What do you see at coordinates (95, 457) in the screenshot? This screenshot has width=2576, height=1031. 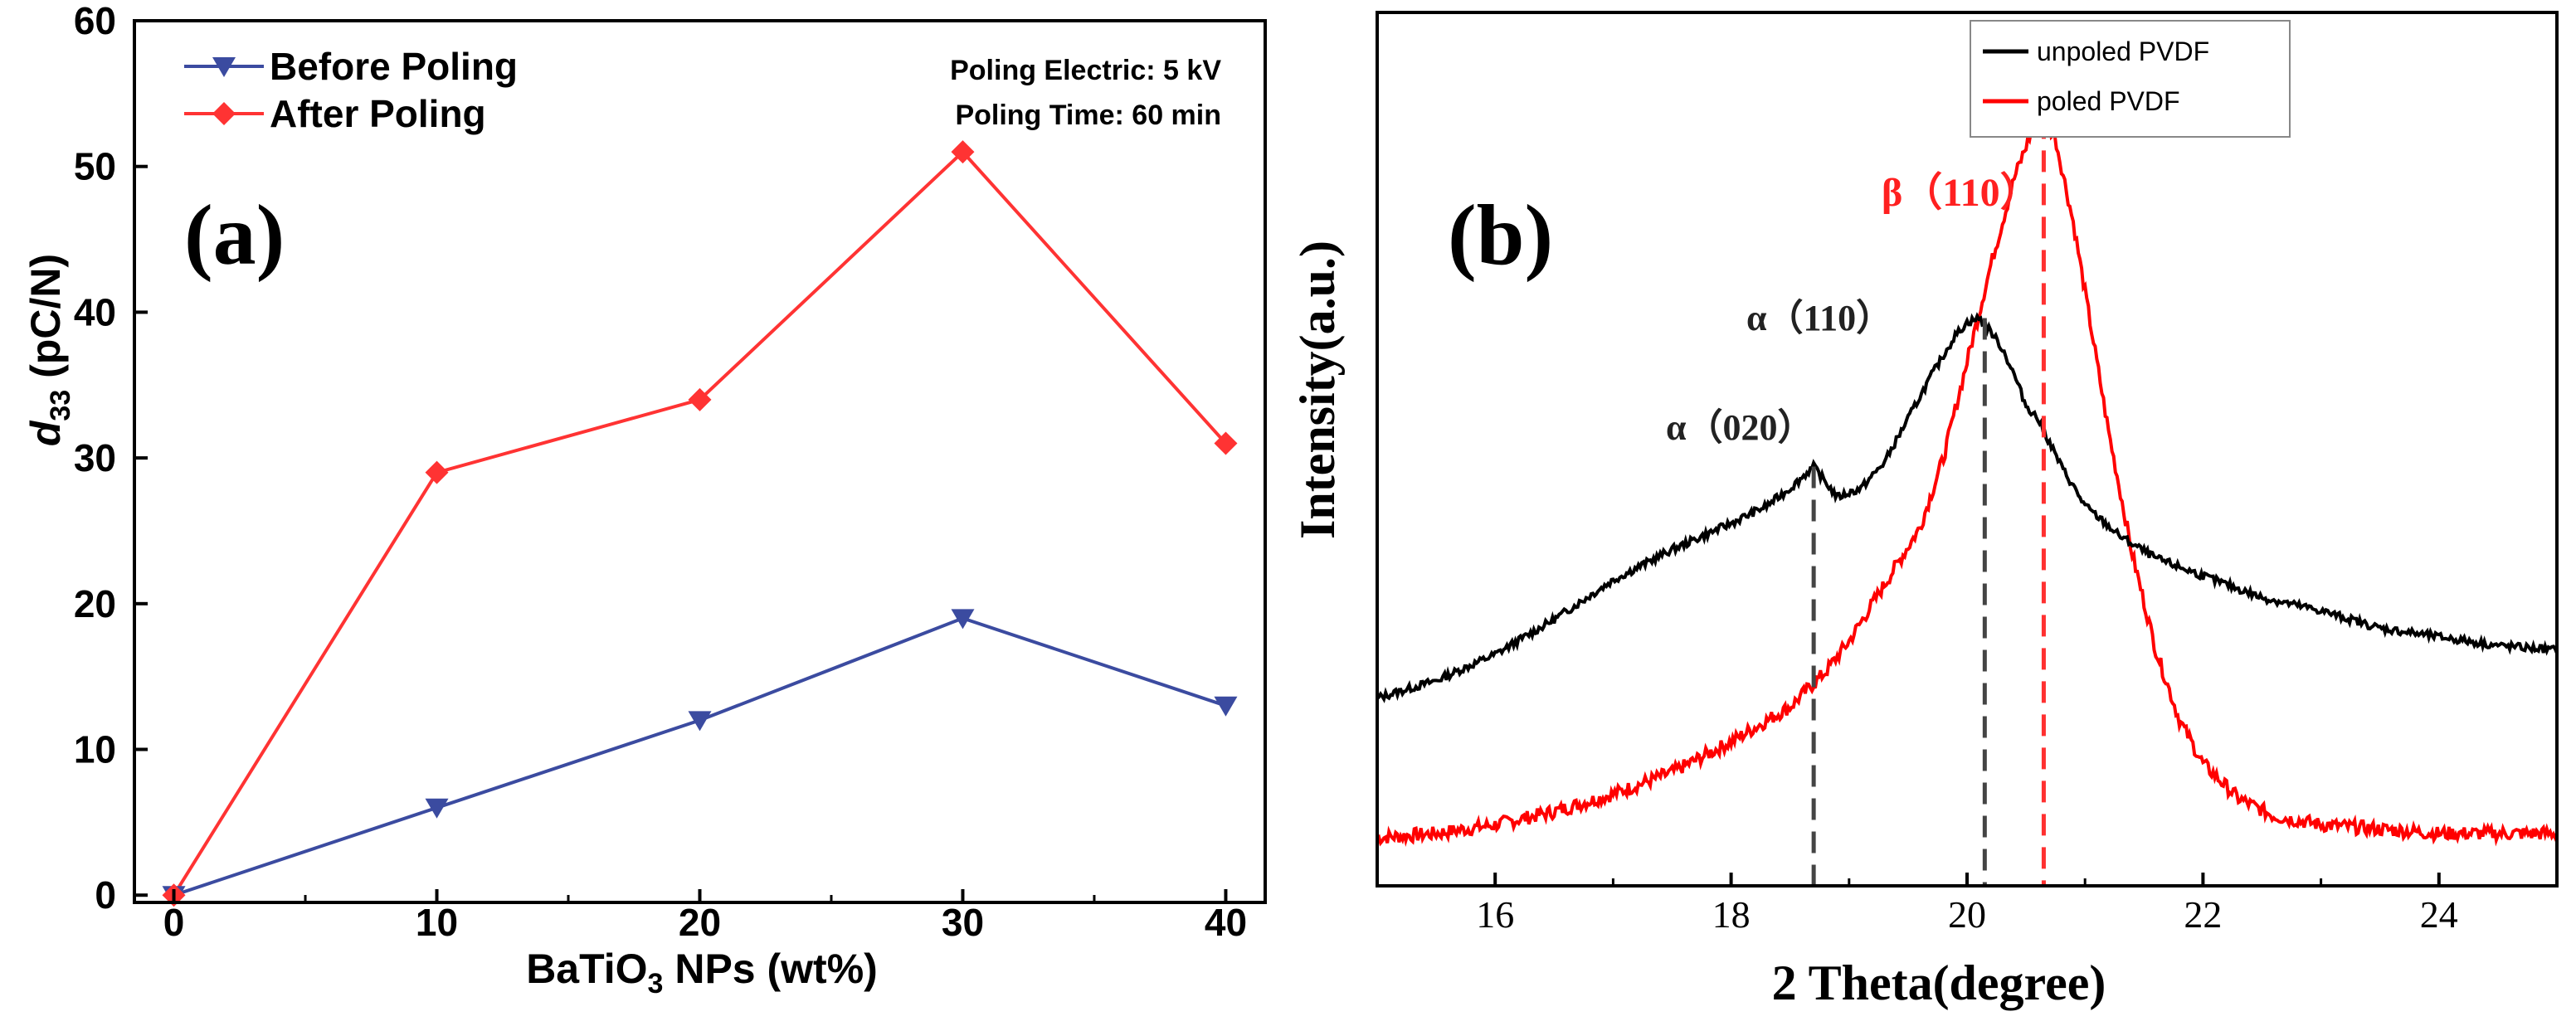 I see `a-y-tick-label: 30` at bounding box center [95, 457].